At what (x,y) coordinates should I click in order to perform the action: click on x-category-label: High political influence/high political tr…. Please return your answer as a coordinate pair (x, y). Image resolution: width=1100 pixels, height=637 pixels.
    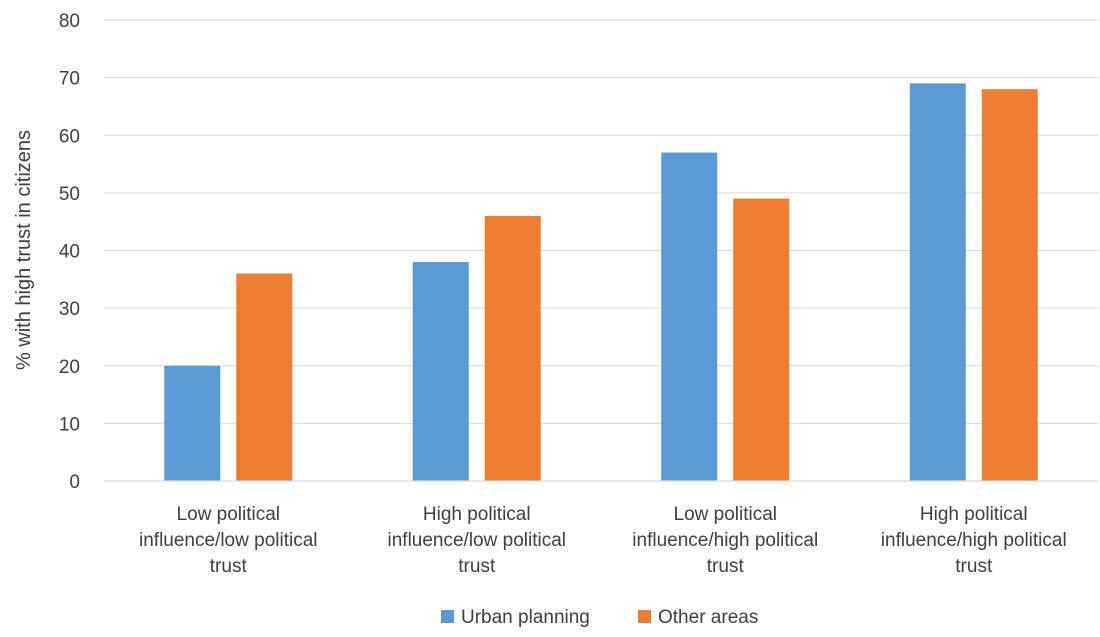
    Looking at the image, I should click on (974, 540).